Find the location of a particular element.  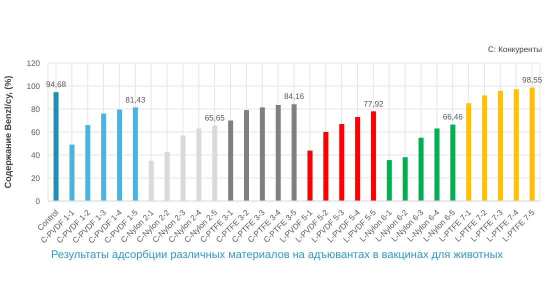

data-label: 94,68 is located at coordinates (56, 85).